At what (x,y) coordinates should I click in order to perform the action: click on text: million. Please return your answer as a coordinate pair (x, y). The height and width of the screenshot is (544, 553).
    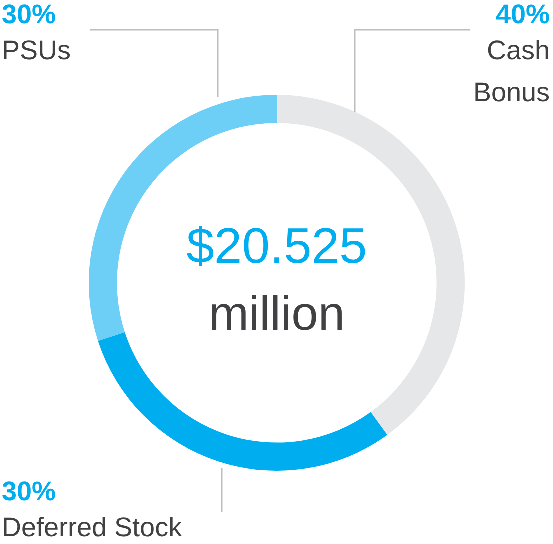
    Looking at the image, I should click on (277, 315).